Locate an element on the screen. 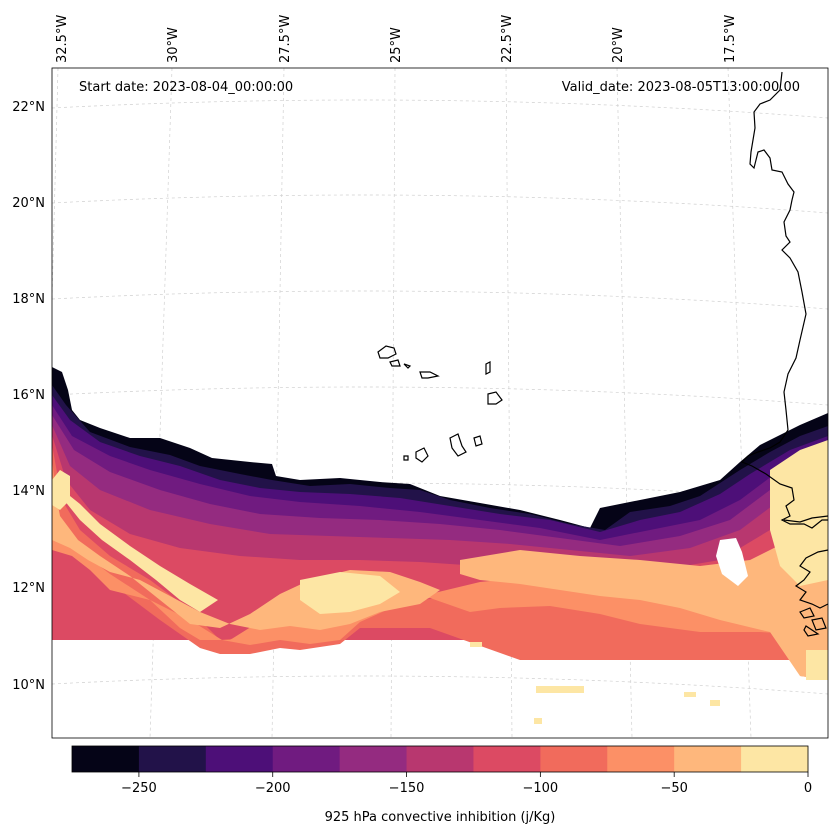  island-santo-antao is located at coordinates (387, 352).